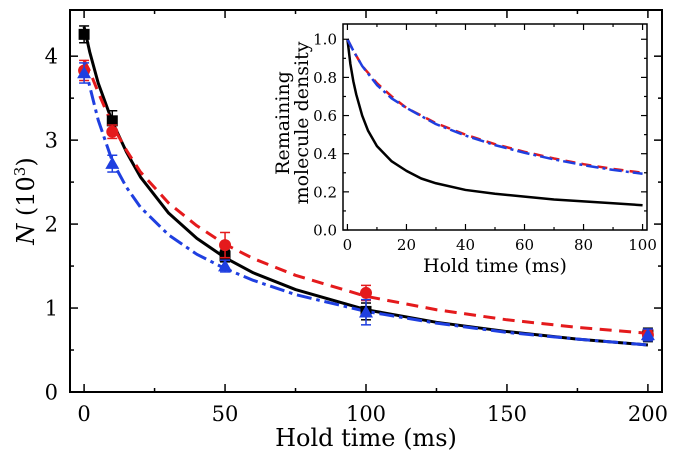 The image size is (700, 454). Describe the element at coordinates (26, 231) in the screenshot. I see `y-axis-label-symbol: N` at that location.